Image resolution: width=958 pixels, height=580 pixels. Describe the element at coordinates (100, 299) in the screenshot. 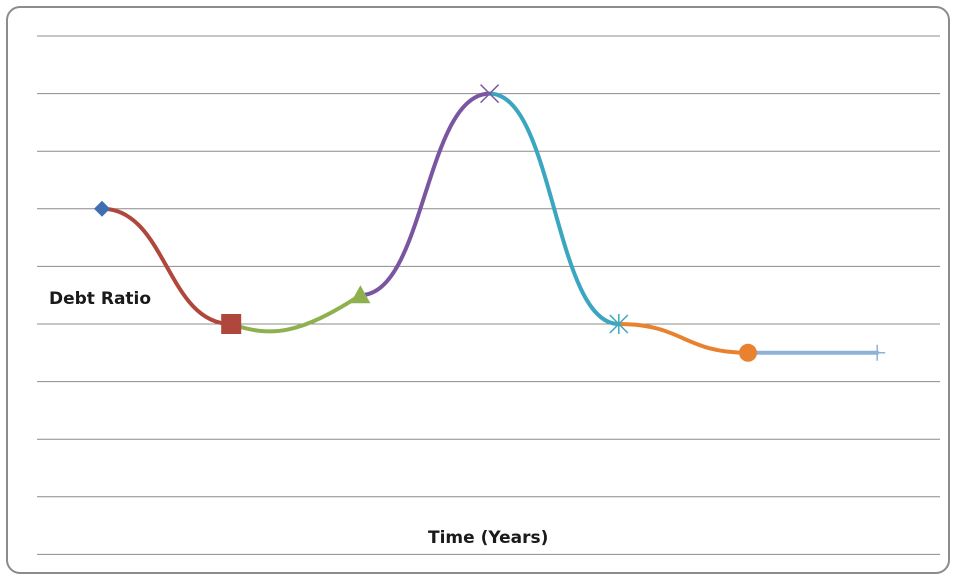

I see `y-axis-label: Debt Ratio` at that location.